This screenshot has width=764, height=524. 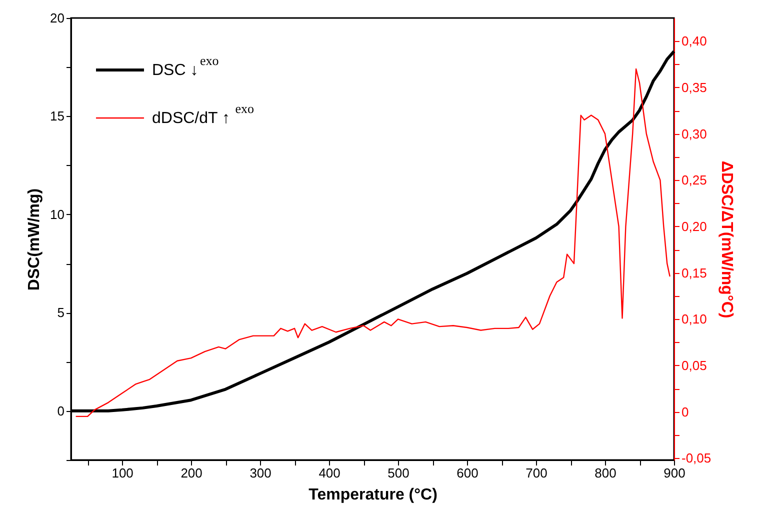 I want to click on y2-tick-label: 0,25, so click(x=694, y=180).